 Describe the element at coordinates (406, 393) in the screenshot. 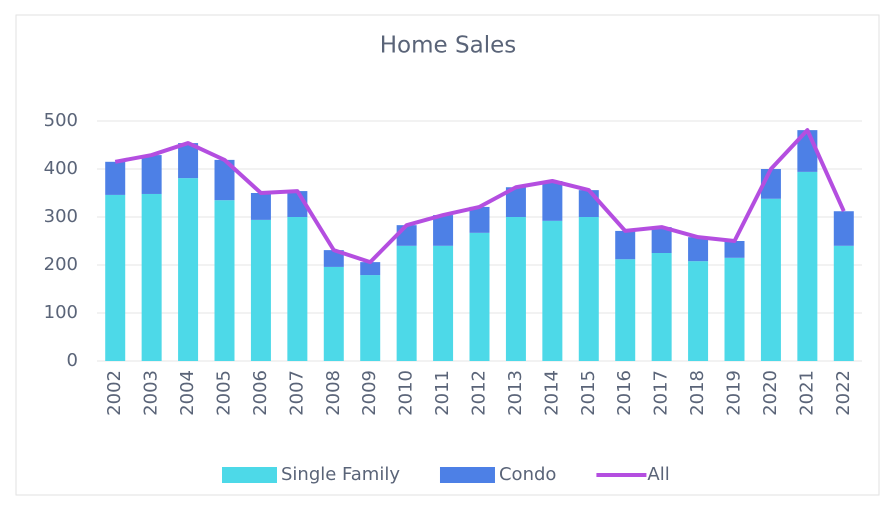

I see `x-tick-label: 2010` at that location.